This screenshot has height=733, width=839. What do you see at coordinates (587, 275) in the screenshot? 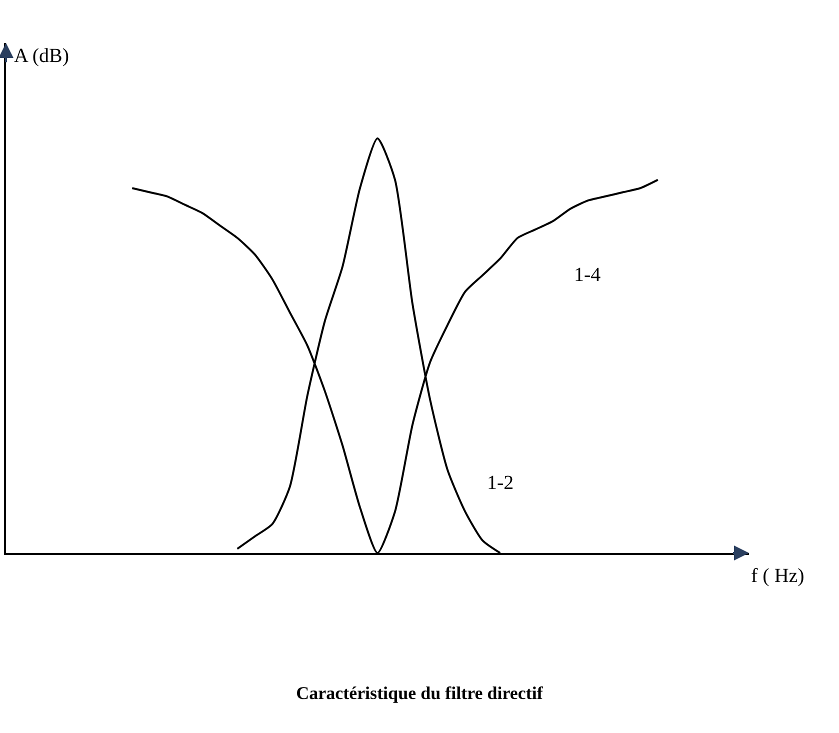
I see `text: 1-4` at bounding box center [587, 275].